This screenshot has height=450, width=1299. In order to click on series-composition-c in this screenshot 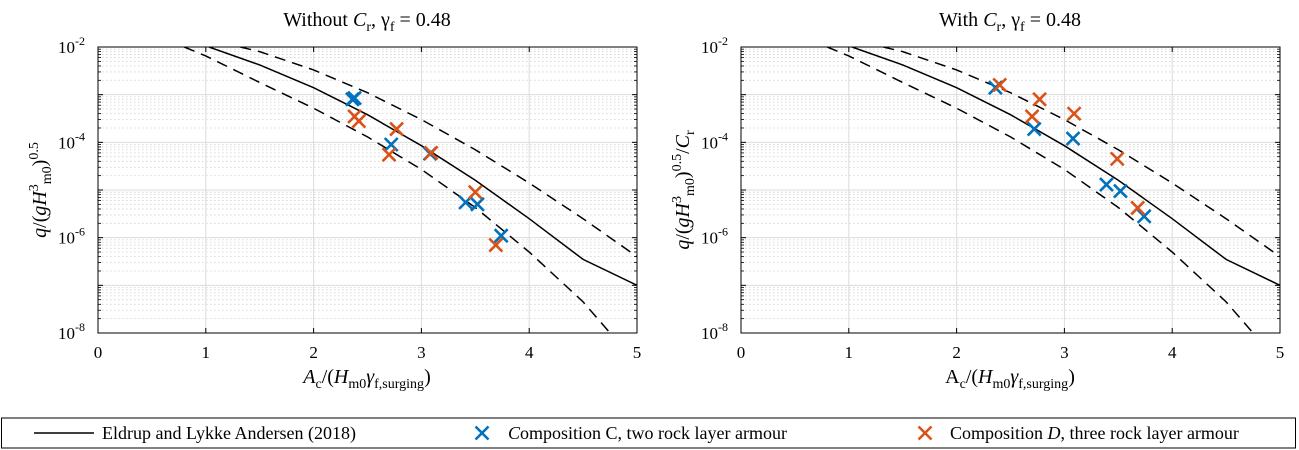, I will do `click(1069, 152)`.